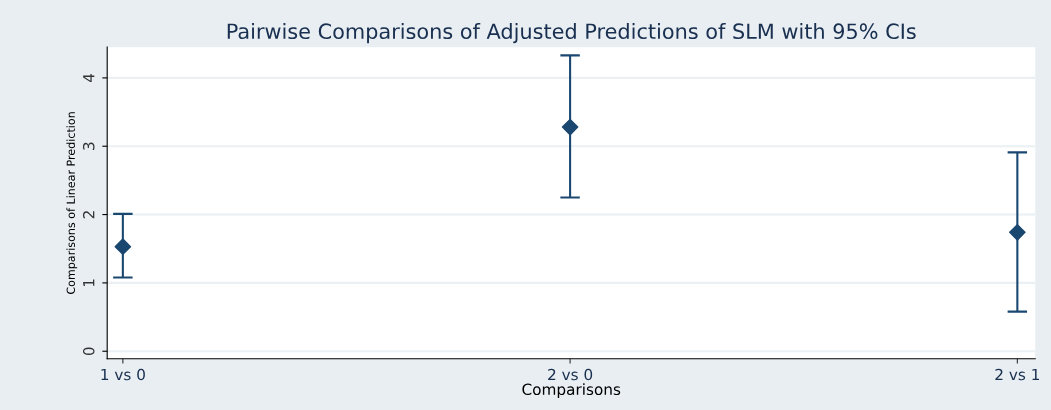 The height and width of the screenshot is (410, 1051). What do you see at coordinates (1017, 374) in the screenshot?
I see `x-tick-label: 2 vs 1` at bounding box center [1017, 374].